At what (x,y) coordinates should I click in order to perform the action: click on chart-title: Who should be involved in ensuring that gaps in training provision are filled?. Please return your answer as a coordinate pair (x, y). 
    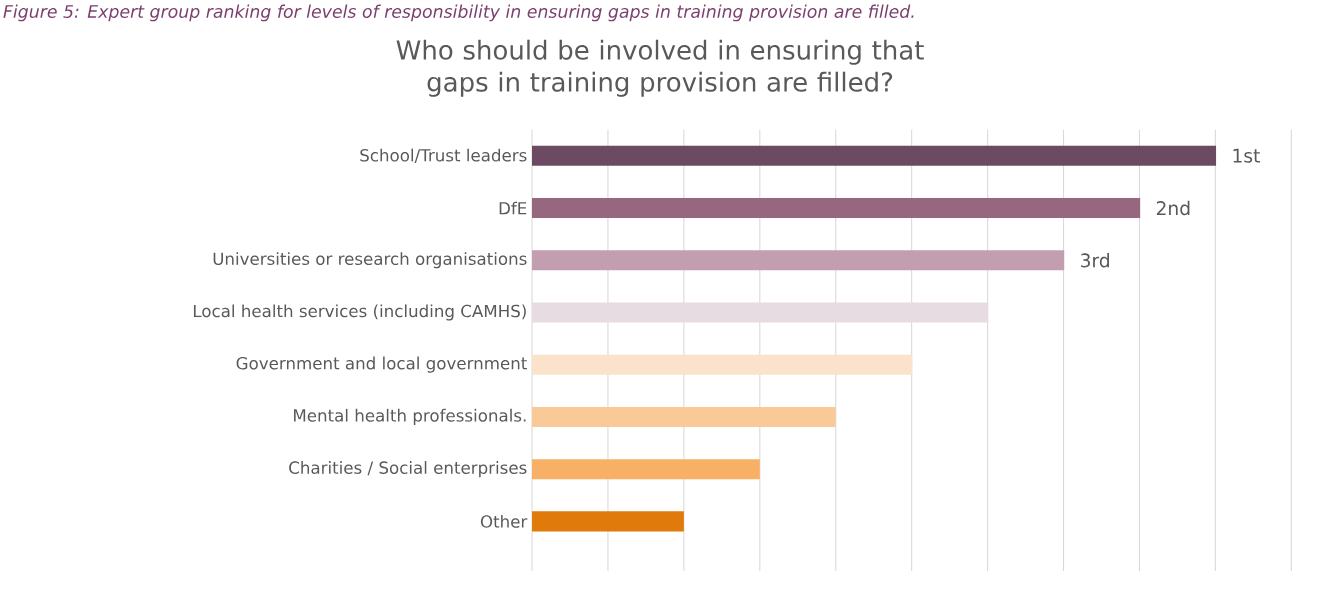
    Looking at the image, I should click on (660, 68).